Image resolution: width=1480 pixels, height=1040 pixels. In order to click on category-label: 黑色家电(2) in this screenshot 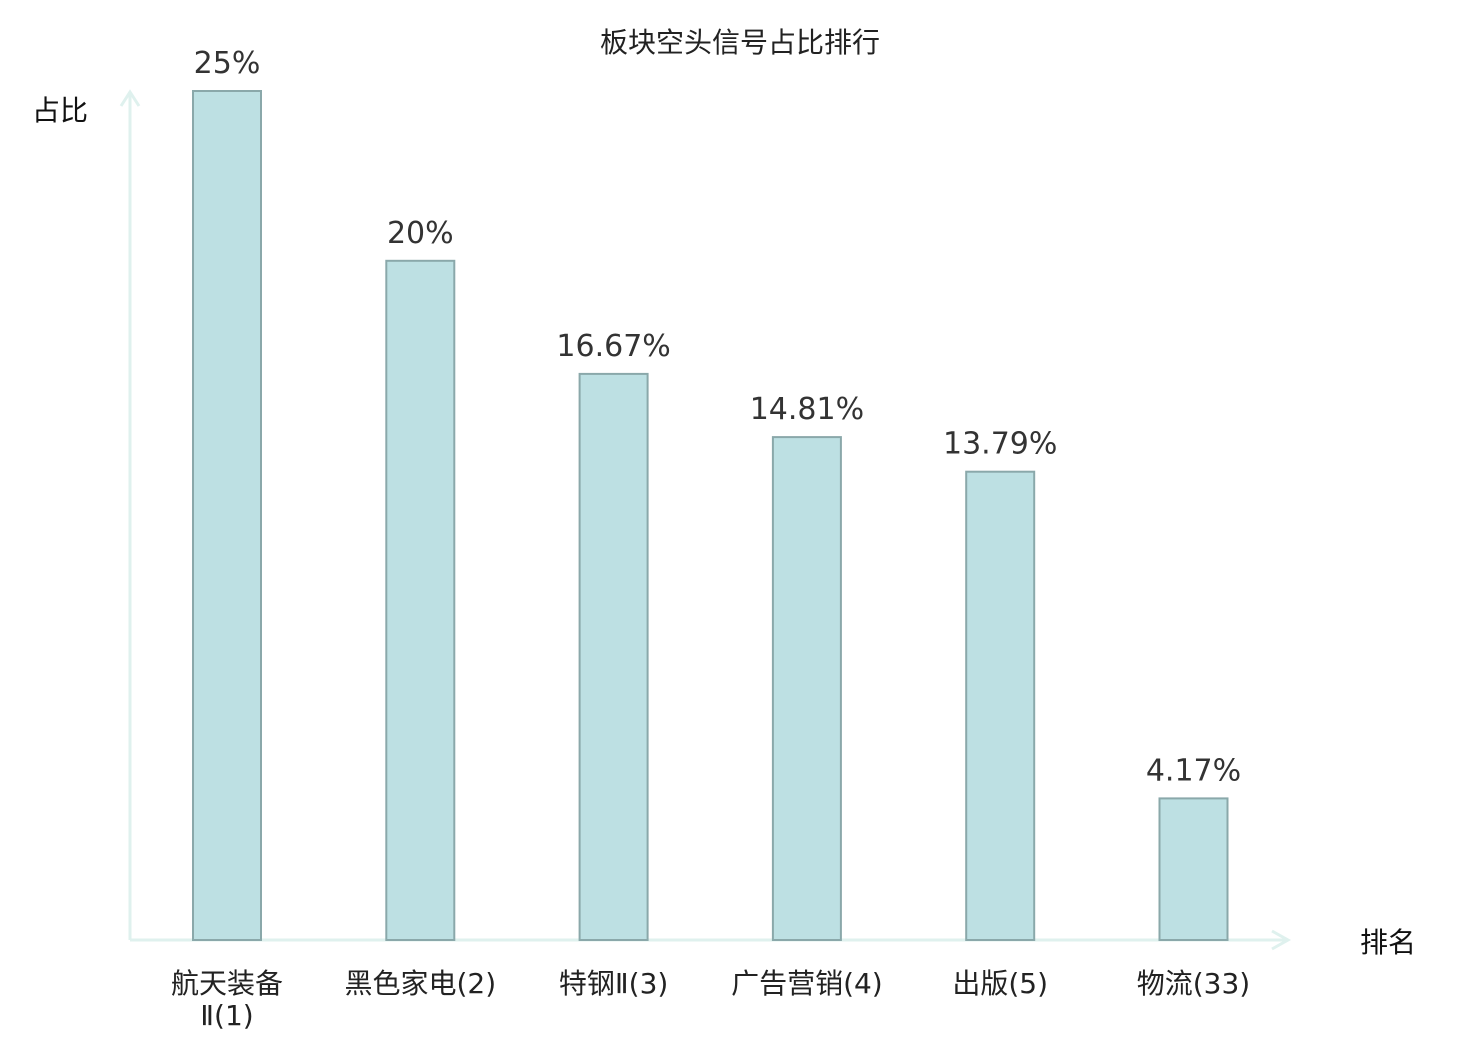, I will do `click(420, 983)`.